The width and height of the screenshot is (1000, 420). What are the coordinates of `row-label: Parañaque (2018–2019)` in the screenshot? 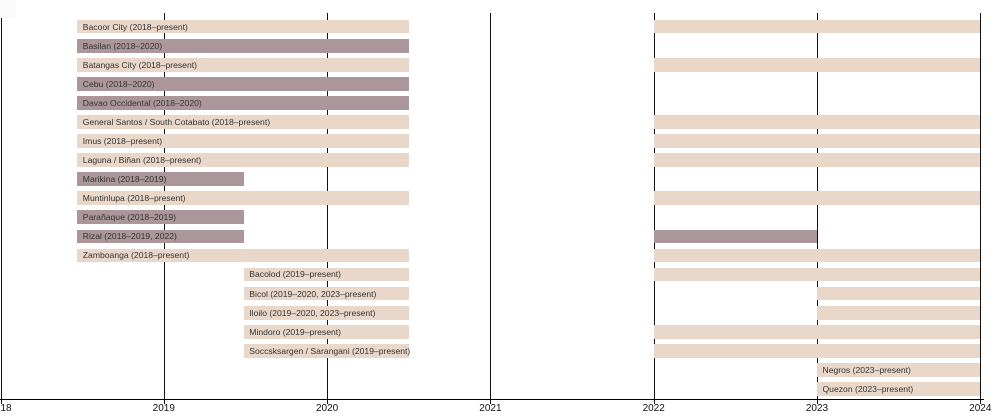 It's located at (129, 217).